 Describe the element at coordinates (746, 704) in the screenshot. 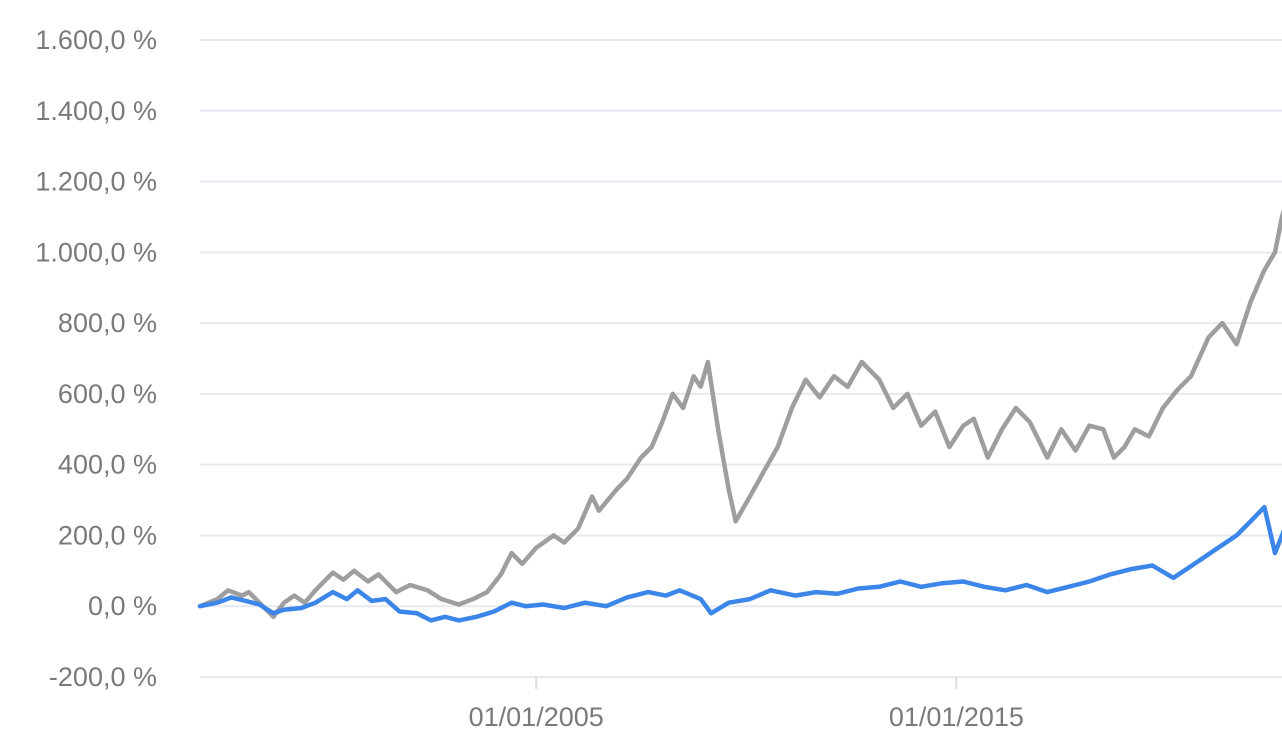

I see `x-axis: 01/01/2005 01/01/2015` at that location.